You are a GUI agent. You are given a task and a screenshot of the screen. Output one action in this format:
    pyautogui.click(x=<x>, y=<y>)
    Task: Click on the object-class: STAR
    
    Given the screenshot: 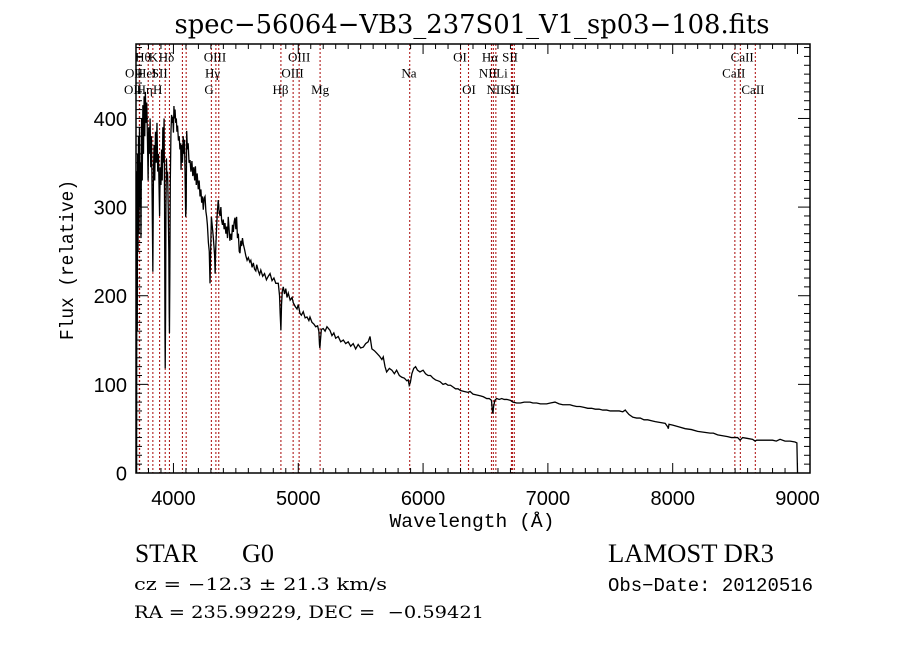 What is the action you would take?
    pyautogui.click(x=167, y=553)
    